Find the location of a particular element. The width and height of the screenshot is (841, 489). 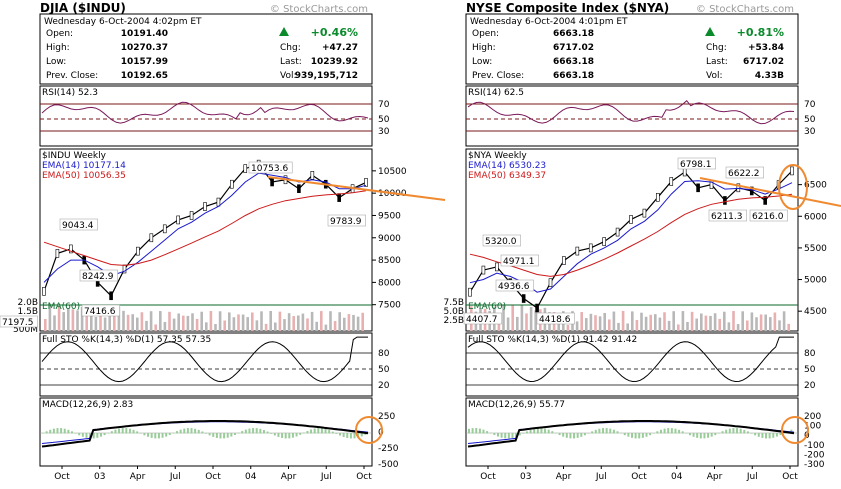

sto-tick: 80 is located at coordinates (810, 354).